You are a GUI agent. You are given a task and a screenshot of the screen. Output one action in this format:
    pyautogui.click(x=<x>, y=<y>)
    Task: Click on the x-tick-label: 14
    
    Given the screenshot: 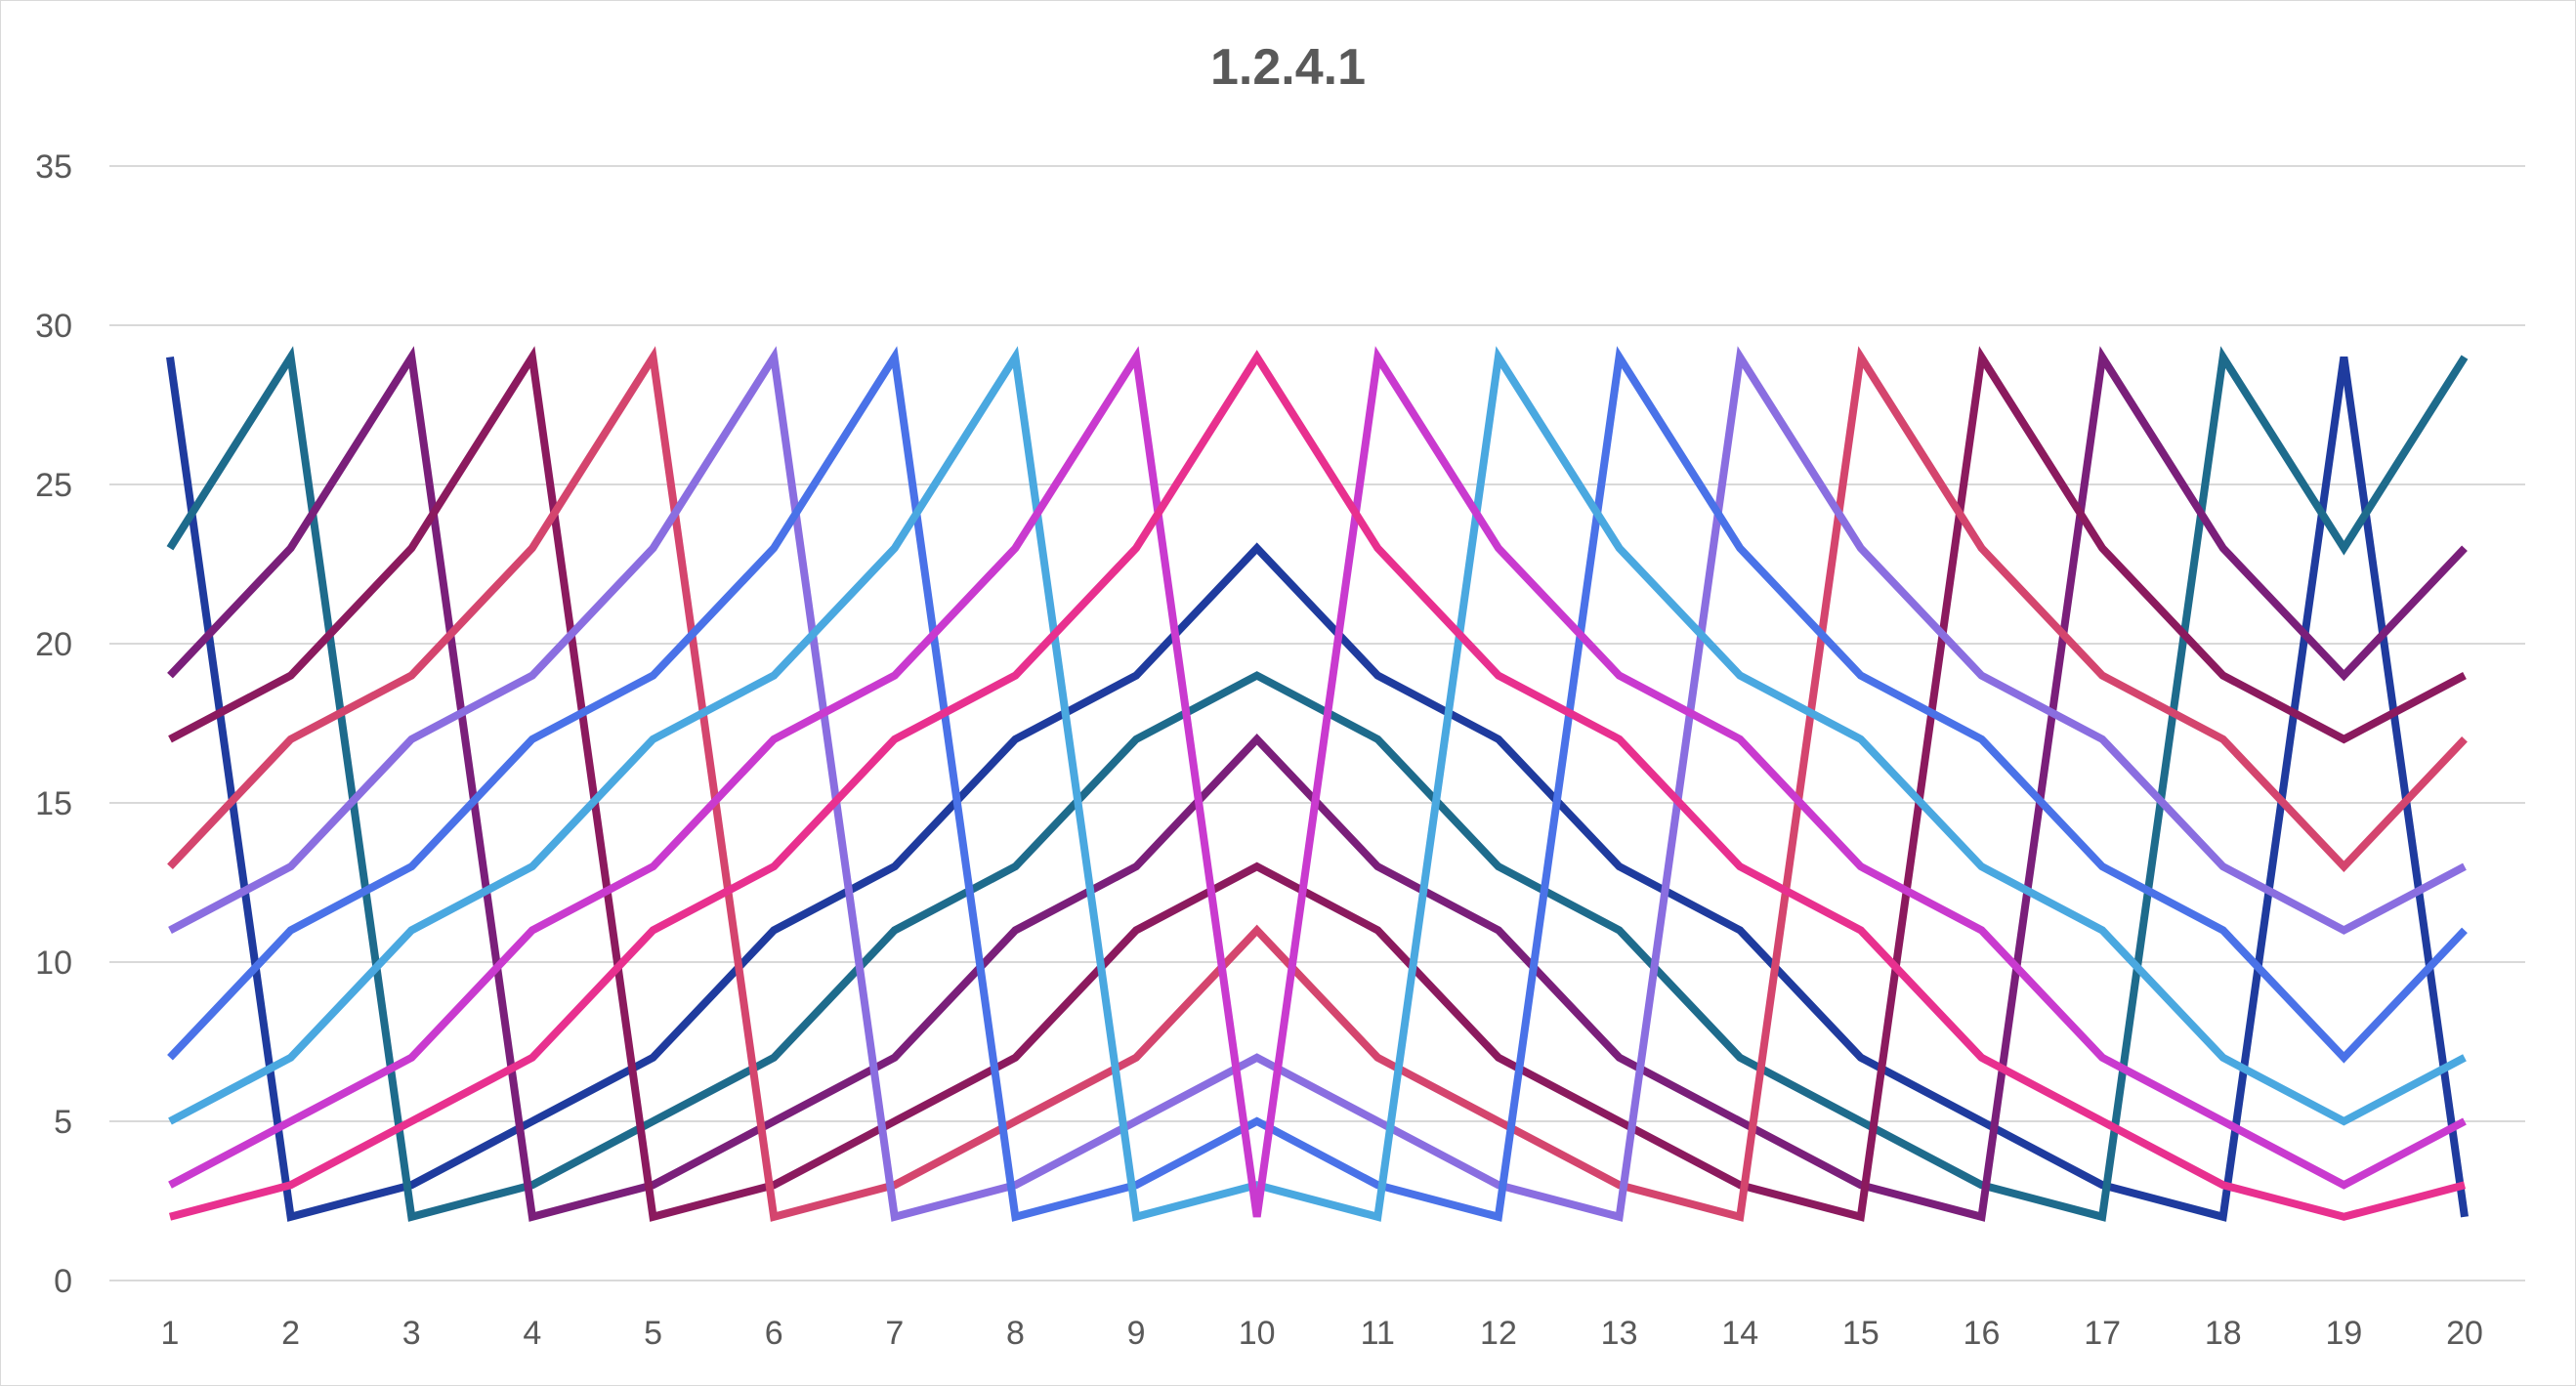 What is the action you would take?
    pyautogui.click(x=1739, y=1333)
    